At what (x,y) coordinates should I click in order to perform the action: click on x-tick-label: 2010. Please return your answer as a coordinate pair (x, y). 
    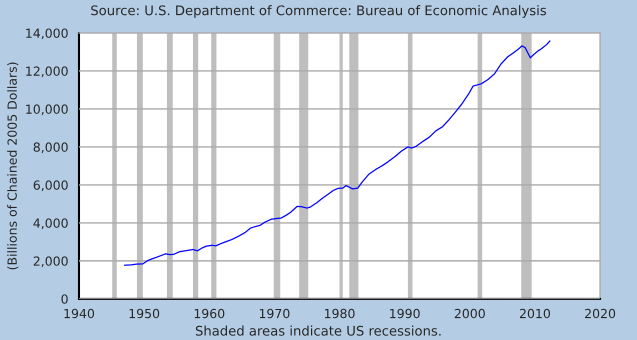
    Looking at the image, I should click on (535, 313).